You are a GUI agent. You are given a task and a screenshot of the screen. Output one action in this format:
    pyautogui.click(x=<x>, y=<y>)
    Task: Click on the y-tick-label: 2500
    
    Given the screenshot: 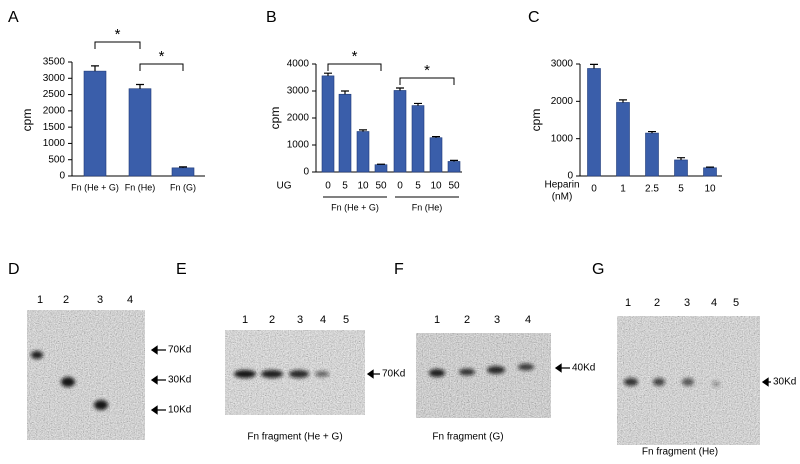 What is the action you would take?
    pyautogui.click(x=54, y=94)
    